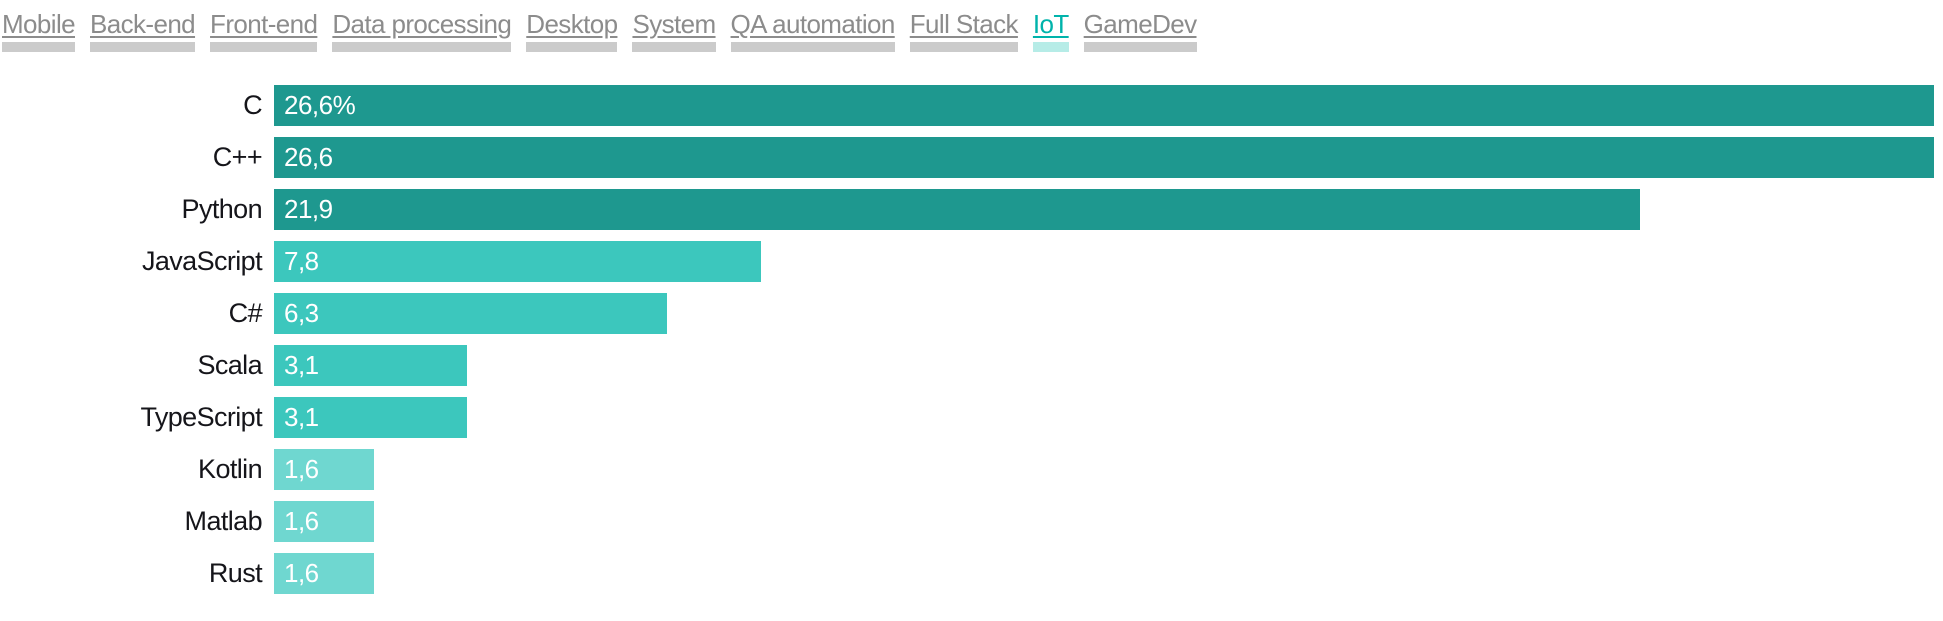  Describe the element at coordinates (1108, 313) in the screenshot. I see `bar-area: 6,3` at that location.